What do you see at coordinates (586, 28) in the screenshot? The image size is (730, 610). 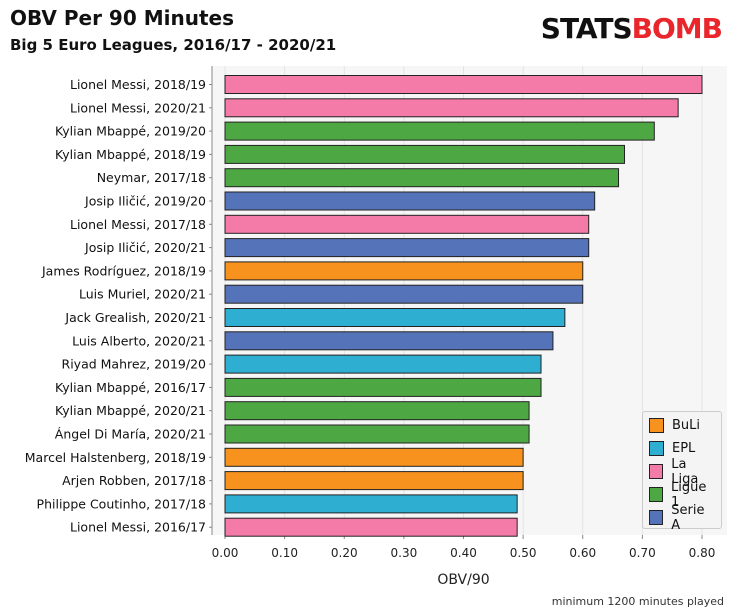 I see `logo-stats-text: STATS` at bounding box center [586, 28].